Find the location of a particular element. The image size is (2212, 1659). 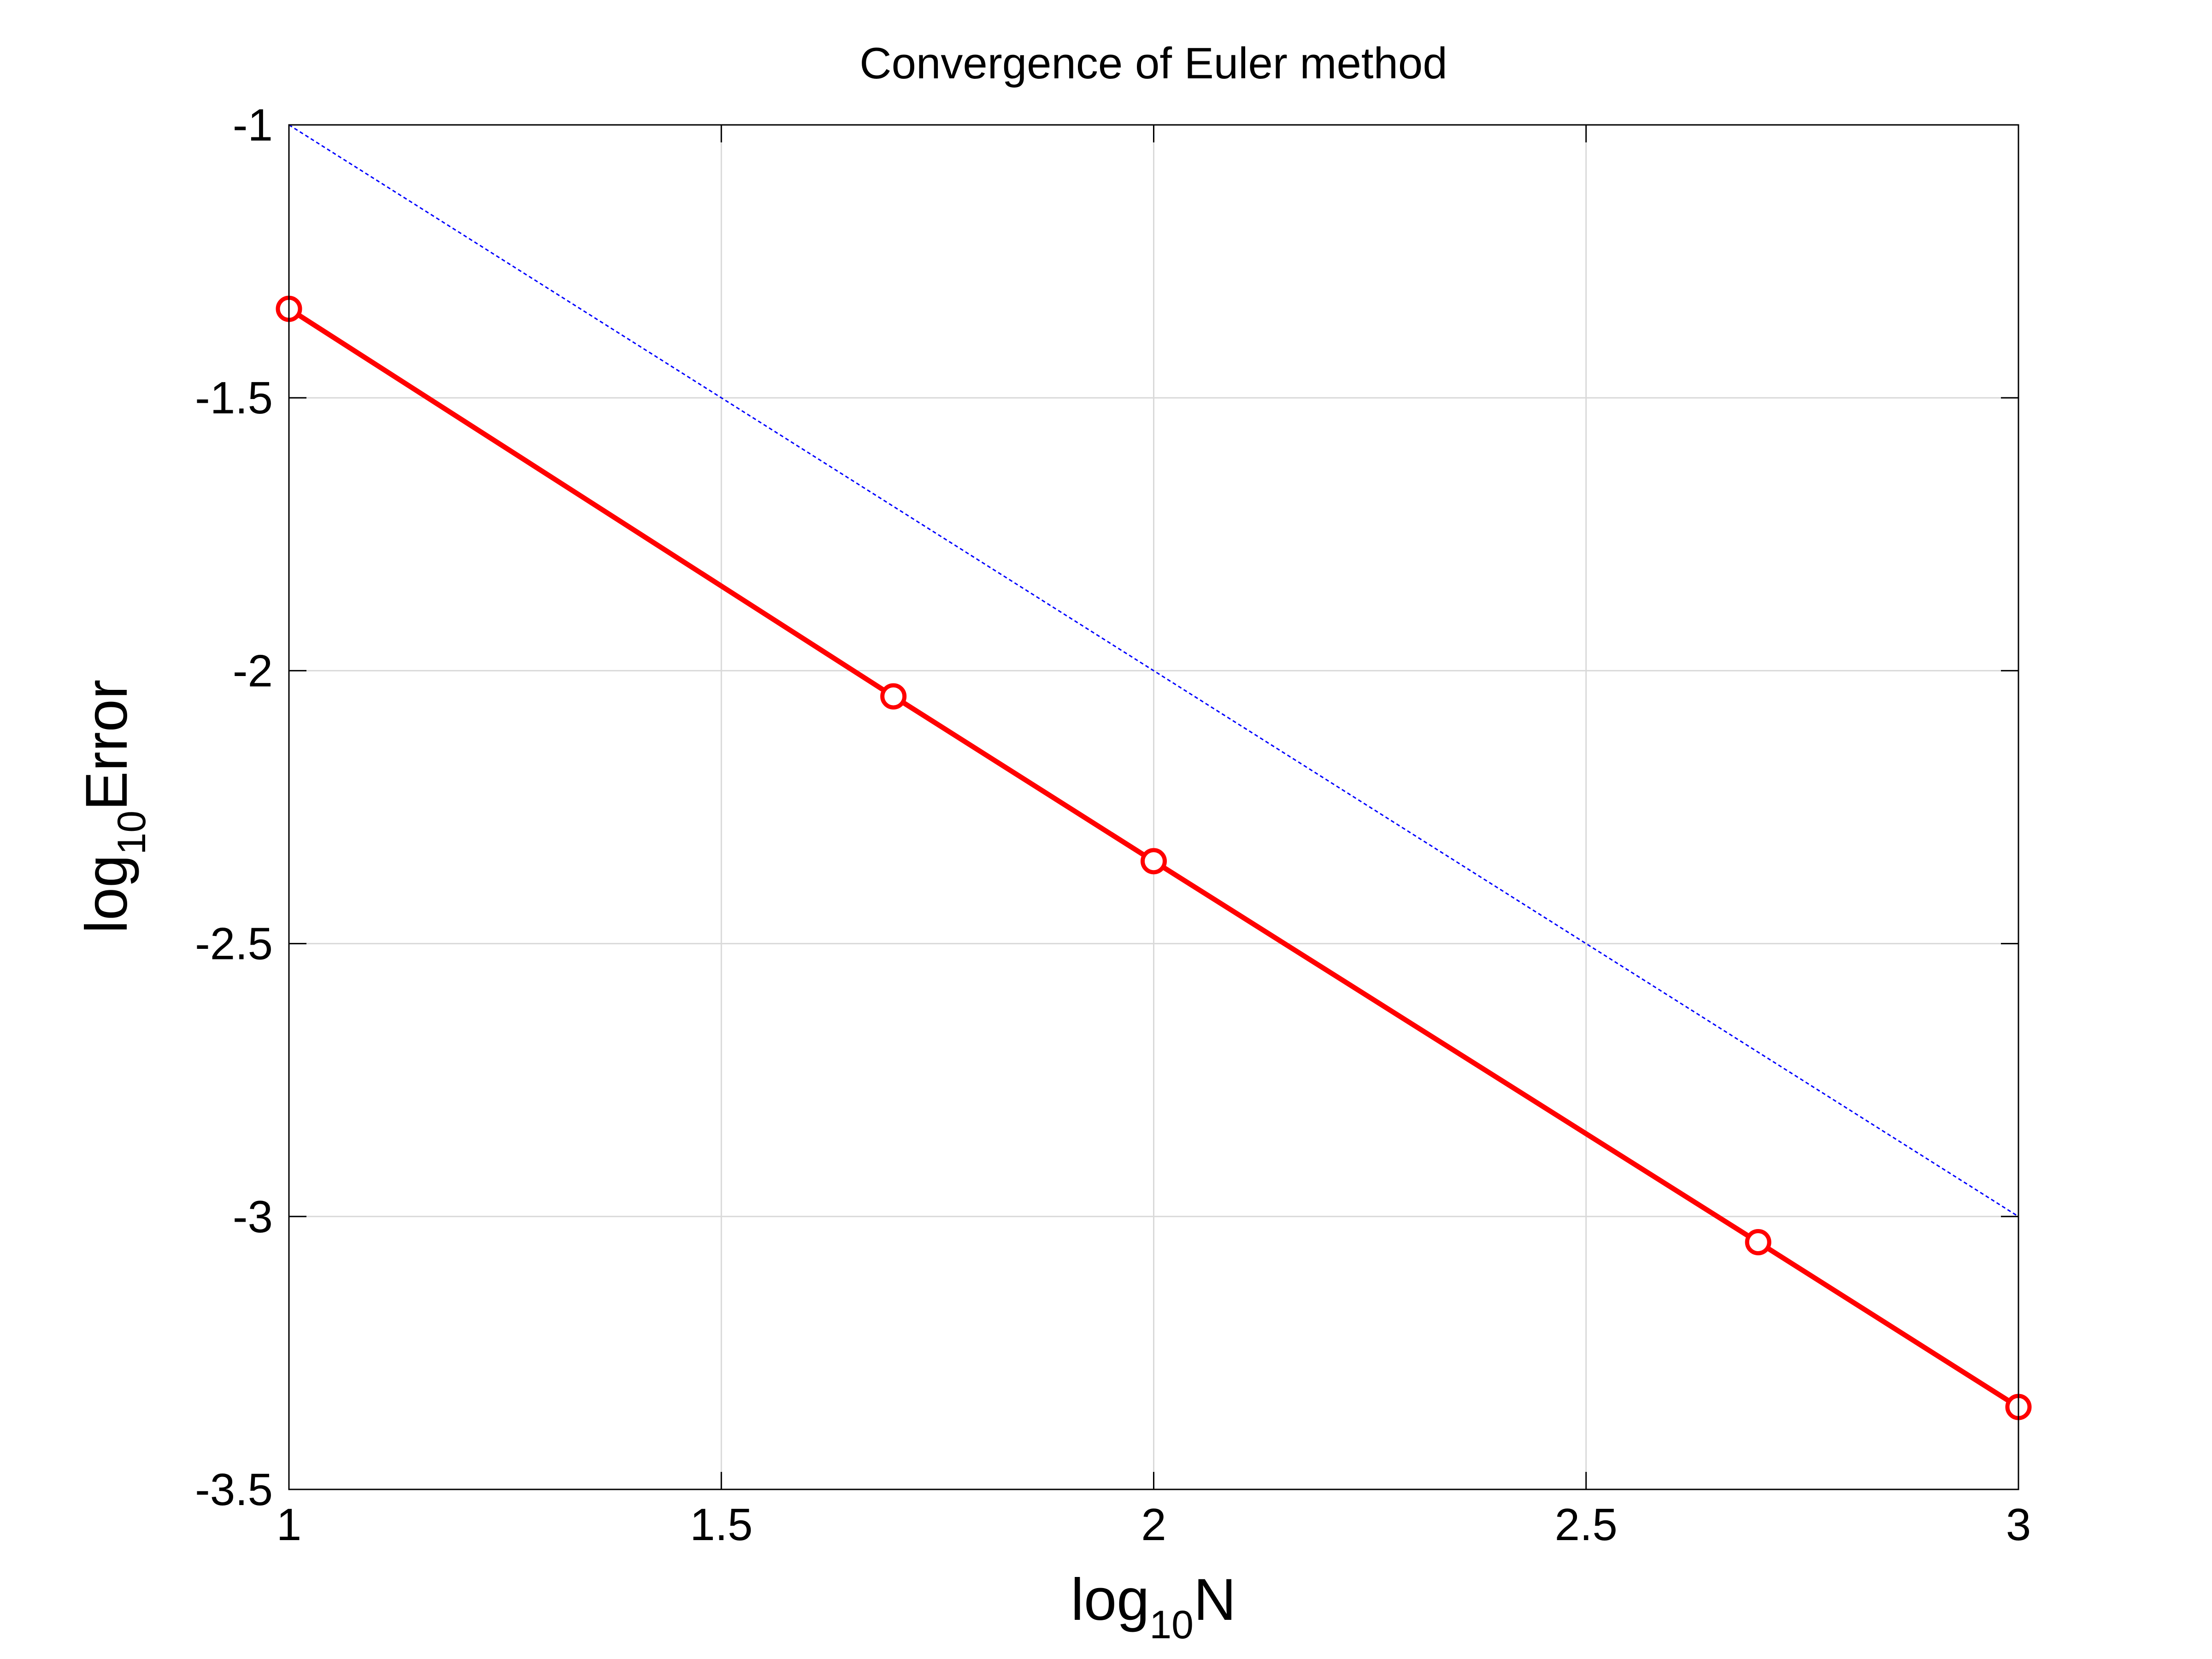

y-tick-label: -1.5 is located at coordinates (234, 397).